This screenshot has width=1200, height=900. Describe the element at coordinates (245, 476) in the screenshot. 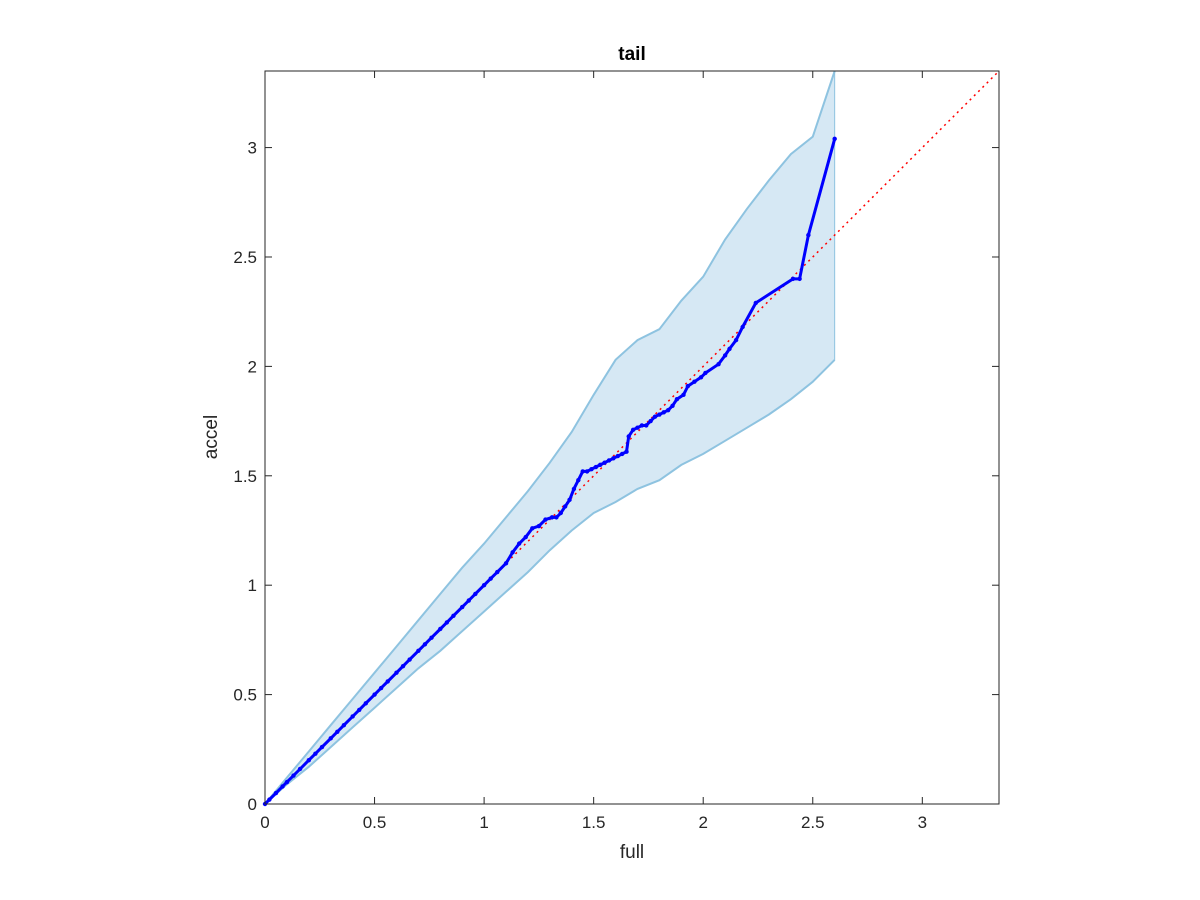

I see `y-tick-label: 1.5` at that location.